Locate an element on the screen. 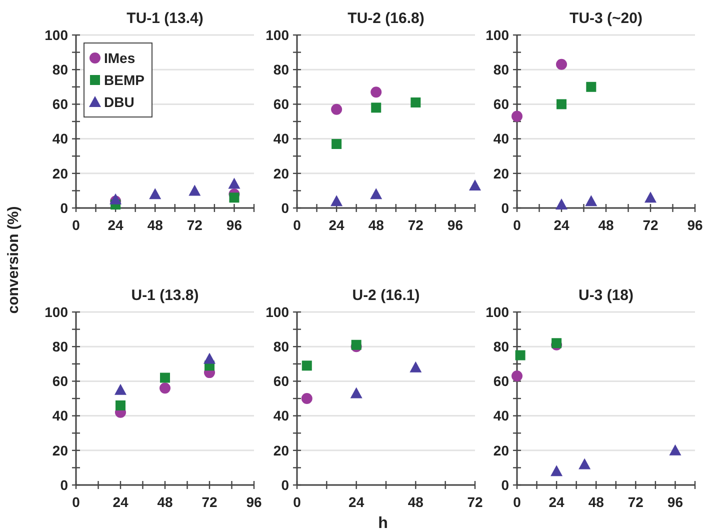 Image resolution: width=704 pixels, height=532 pixels. x-axis-title: h is located at coordinates (383, 523).